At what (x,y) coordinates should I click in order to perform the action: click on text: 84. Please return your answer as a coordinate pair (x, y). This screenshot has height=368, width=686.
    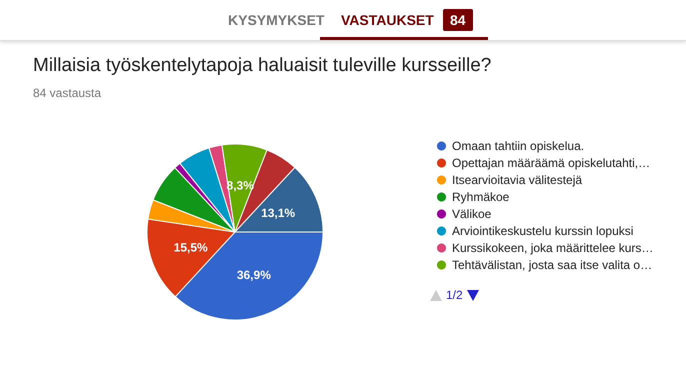
    Looking at the image, I should click on (458, 20).